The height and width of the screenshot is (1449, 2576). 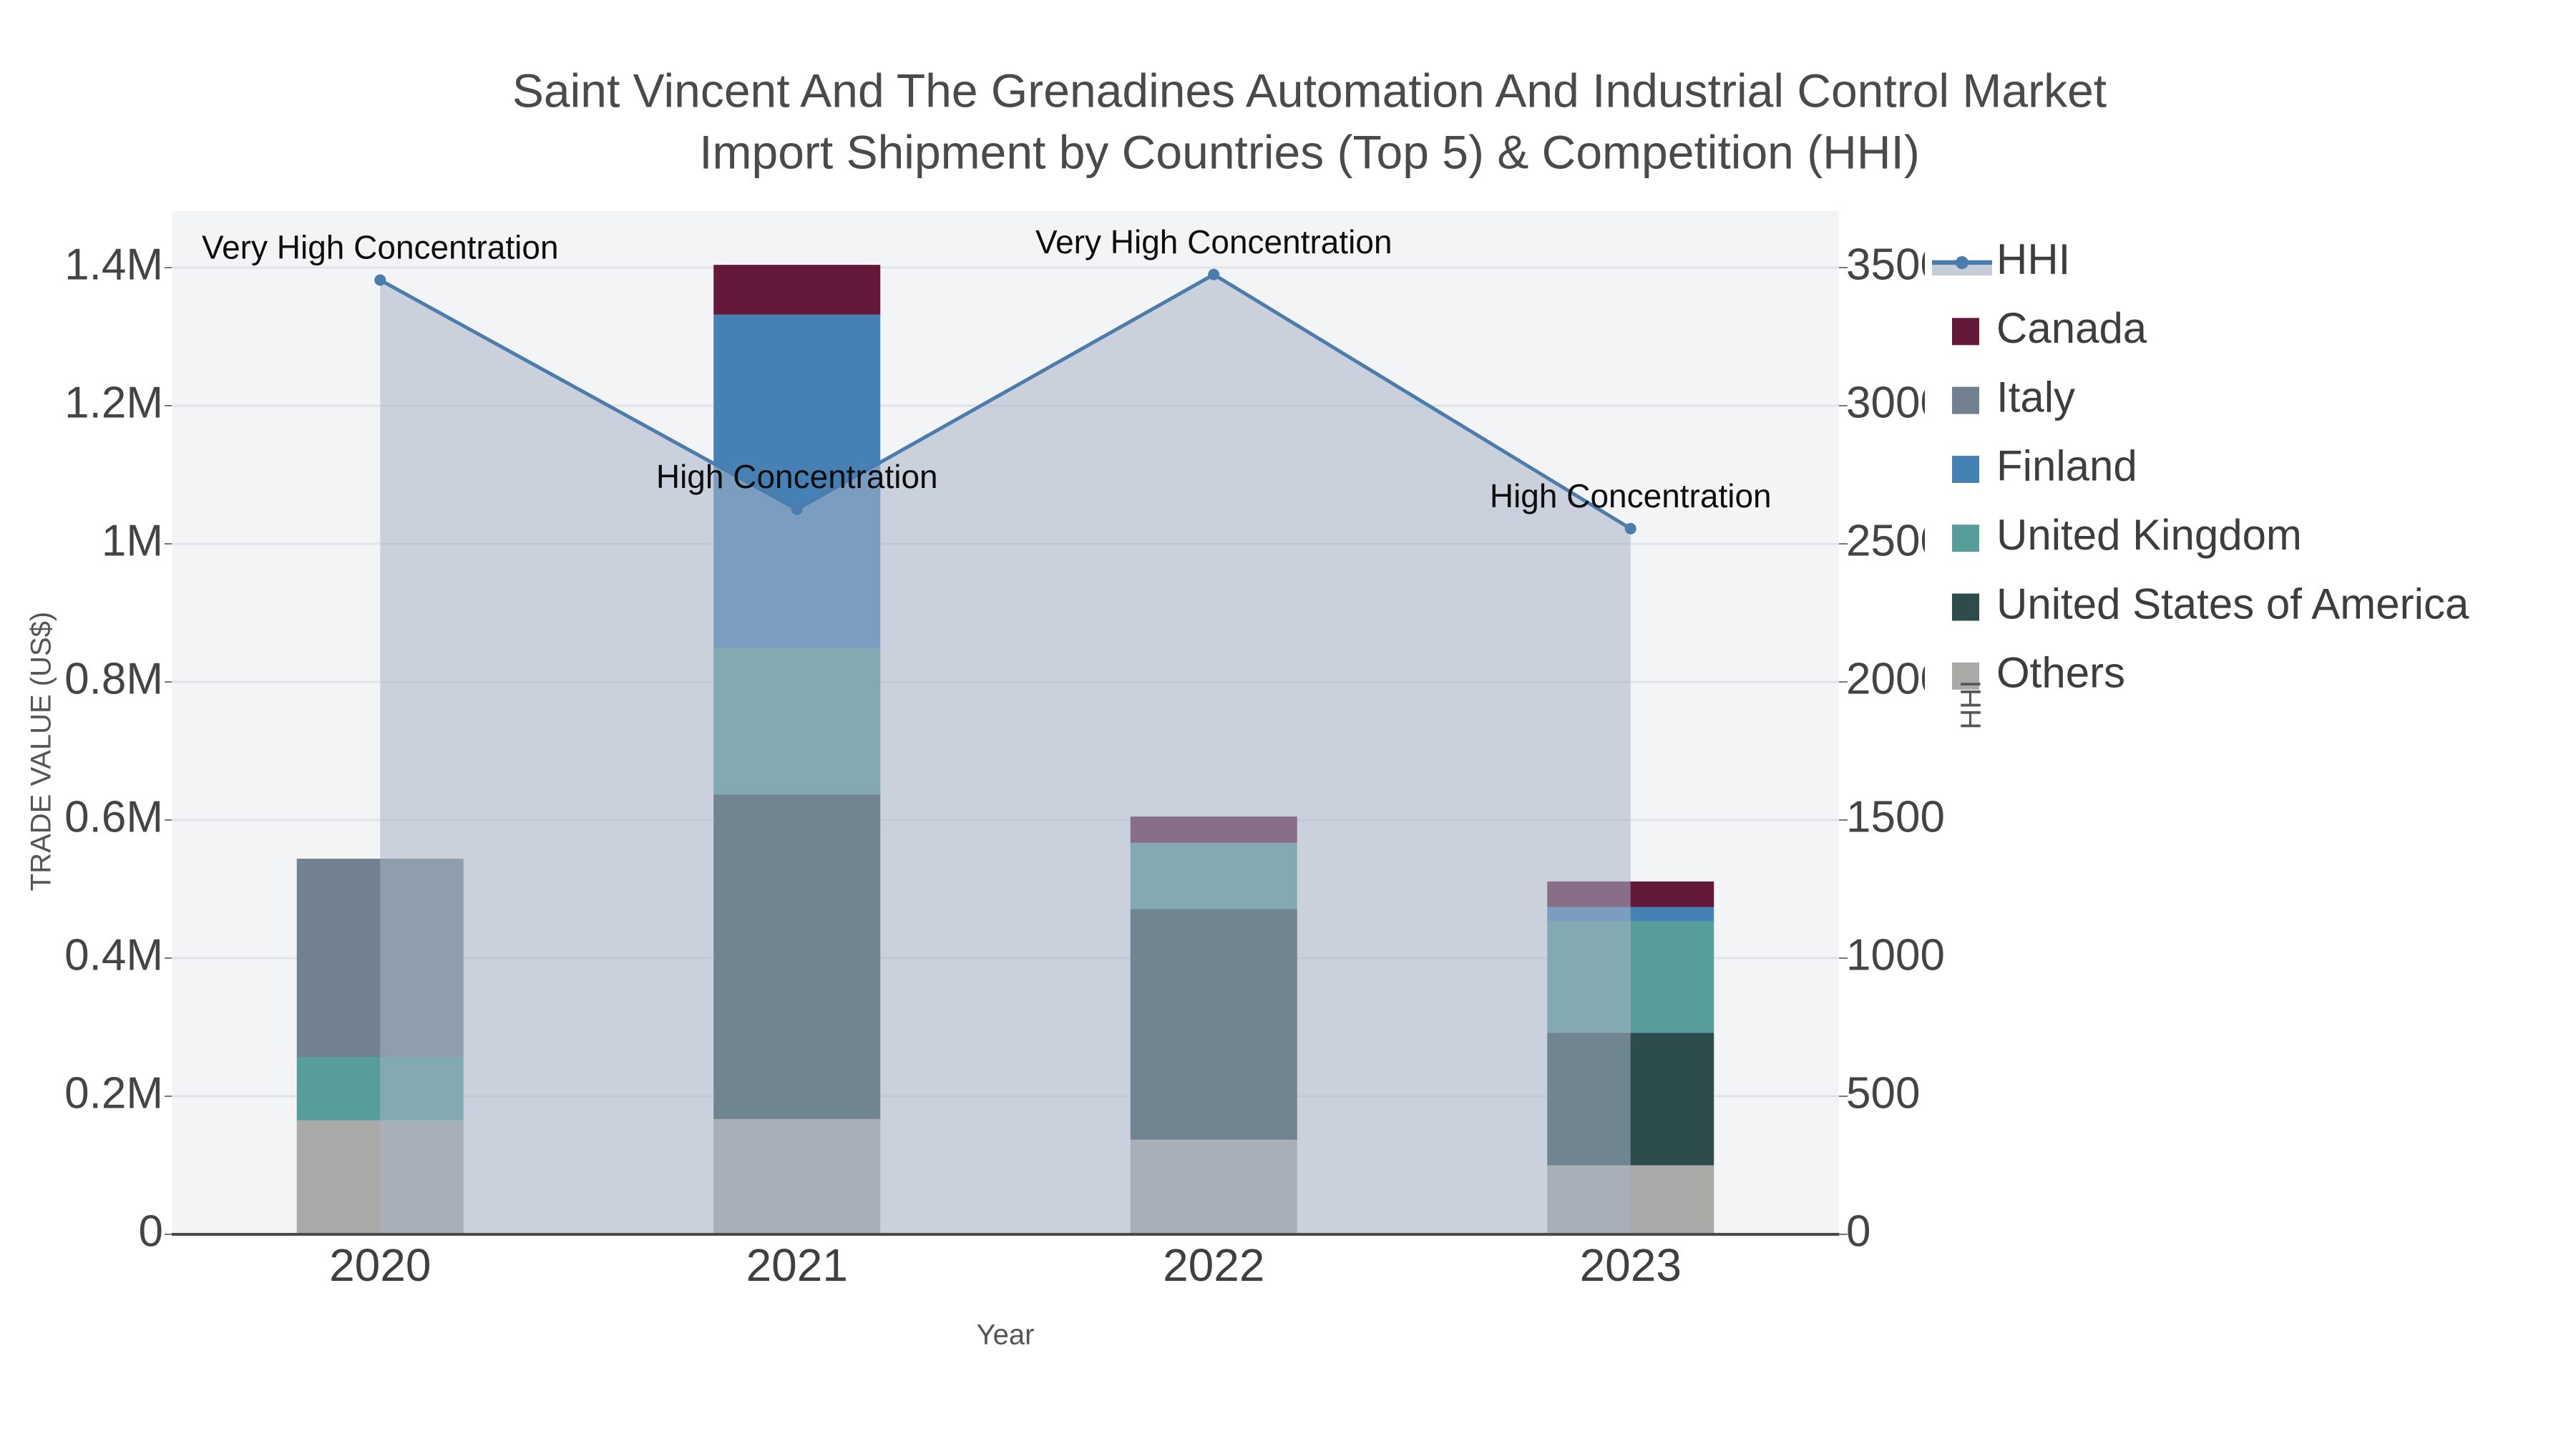 I want to click on x-tick-label-2023: 2023, so click(x=1631, y=1265).